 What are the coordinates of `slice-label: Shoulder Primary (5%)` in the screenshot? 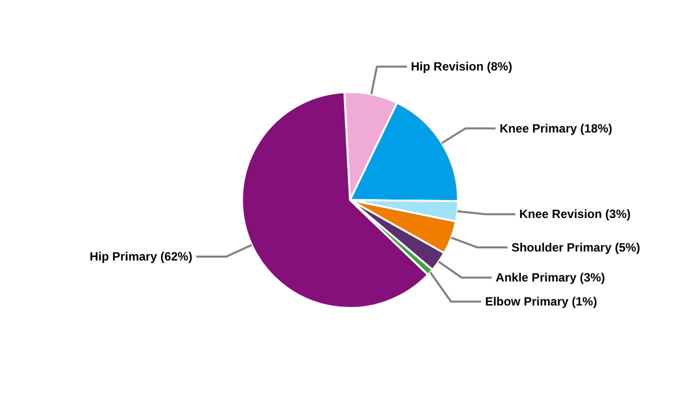 It's located at (575, 247).